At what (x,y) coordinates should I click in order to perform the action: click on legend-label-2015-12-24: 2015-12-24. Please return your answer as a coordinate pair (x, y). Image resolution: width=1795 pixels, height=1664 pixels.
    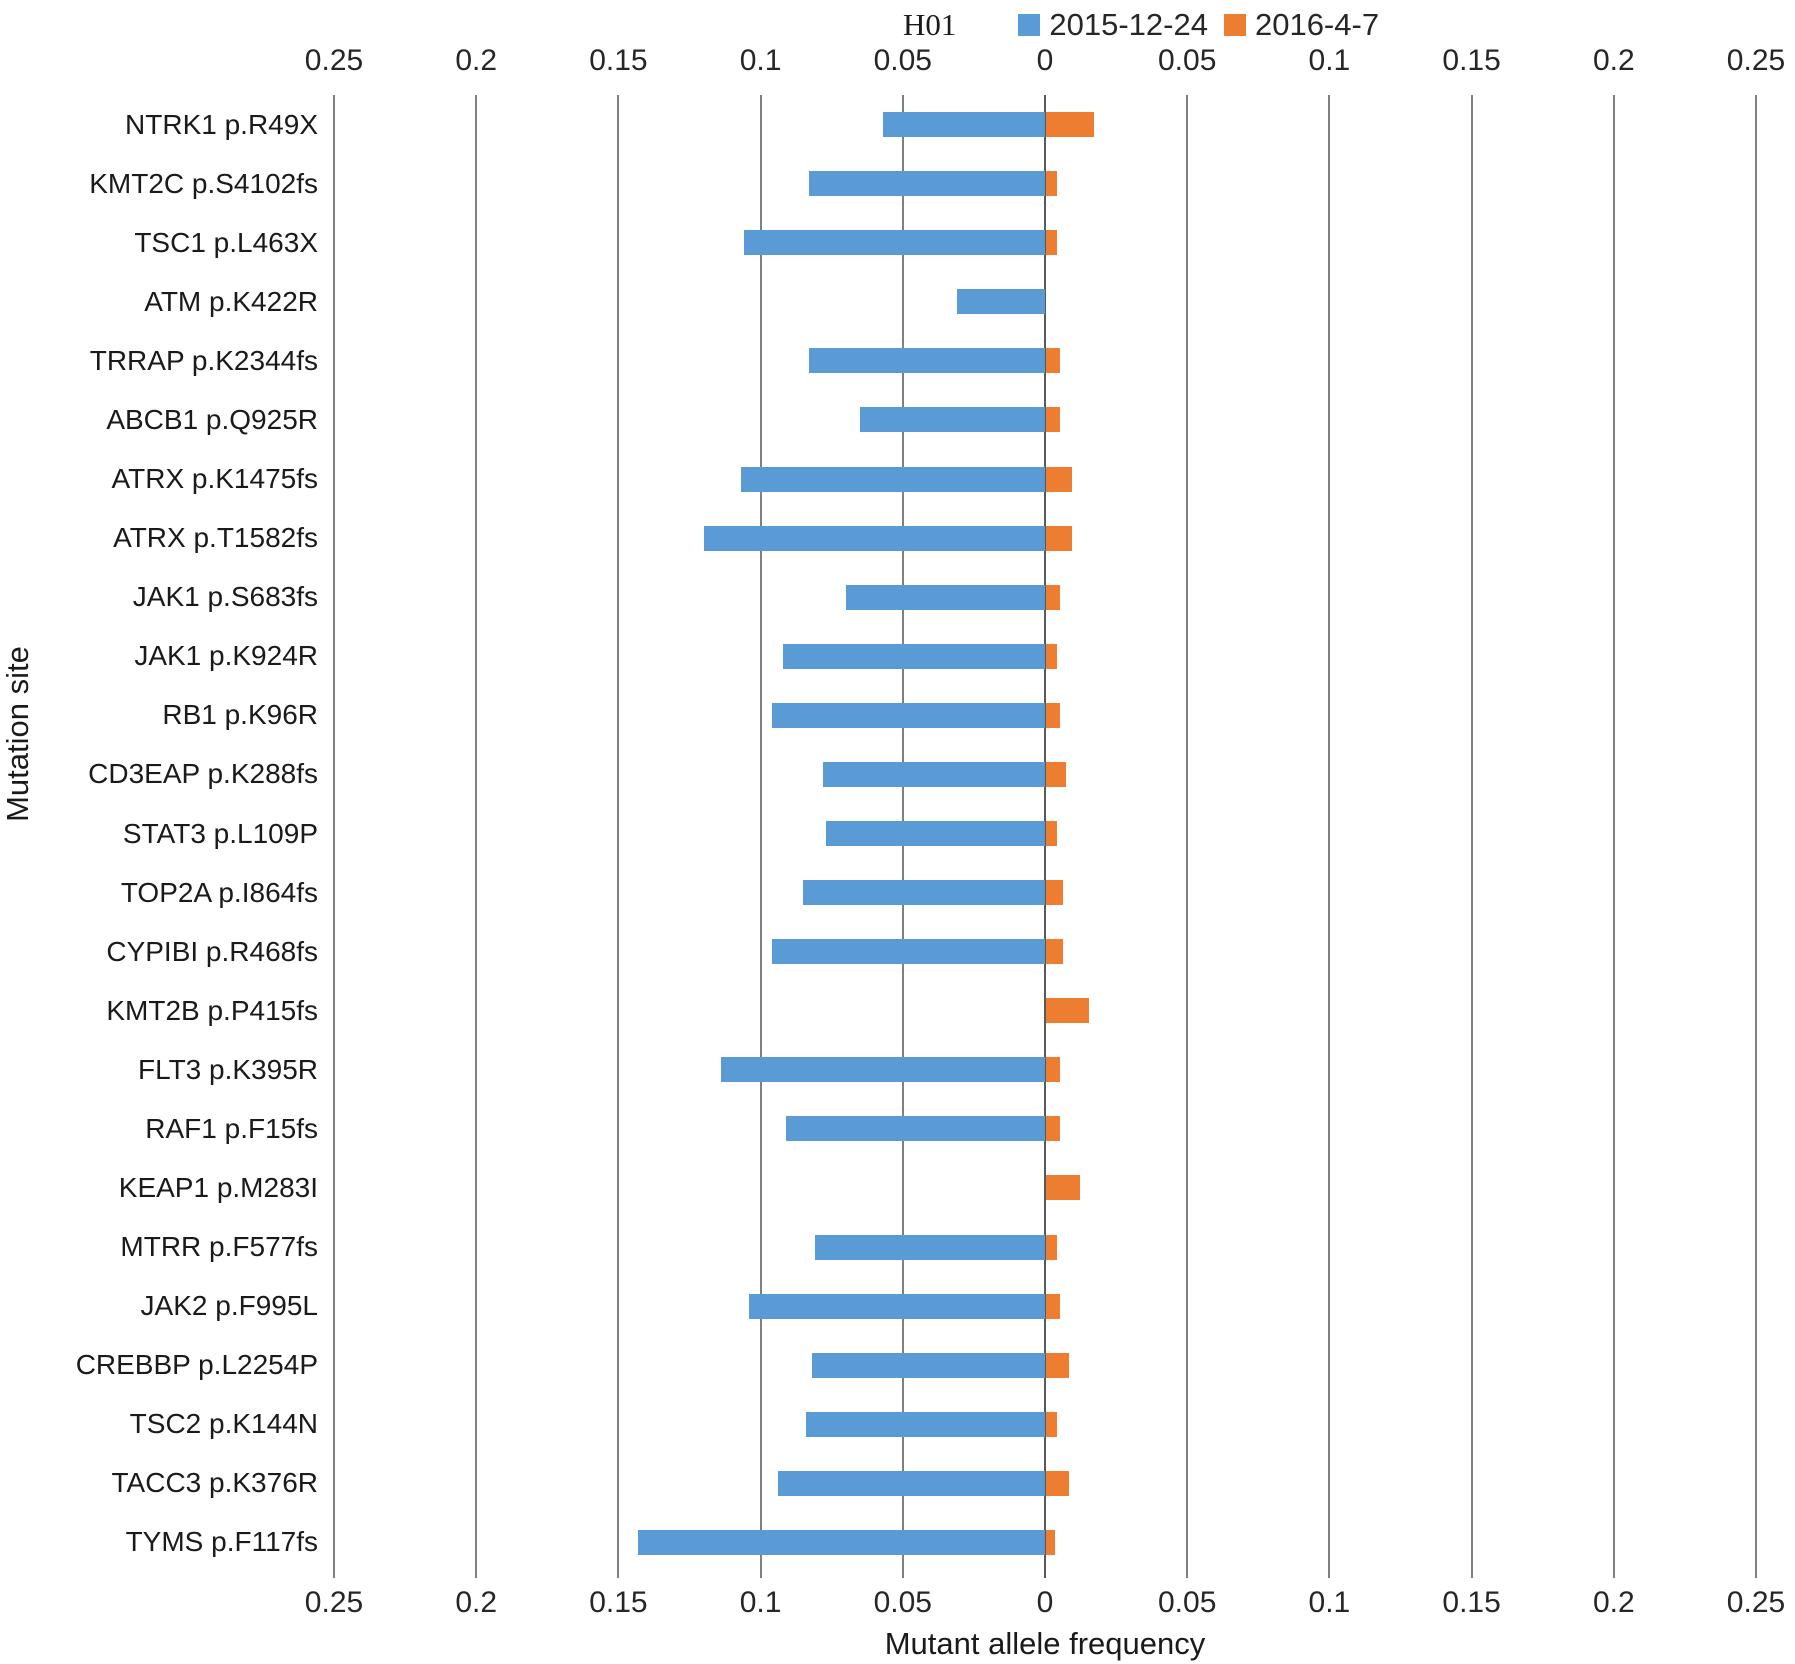
    Looking at the image, I should click on (1128, 24).